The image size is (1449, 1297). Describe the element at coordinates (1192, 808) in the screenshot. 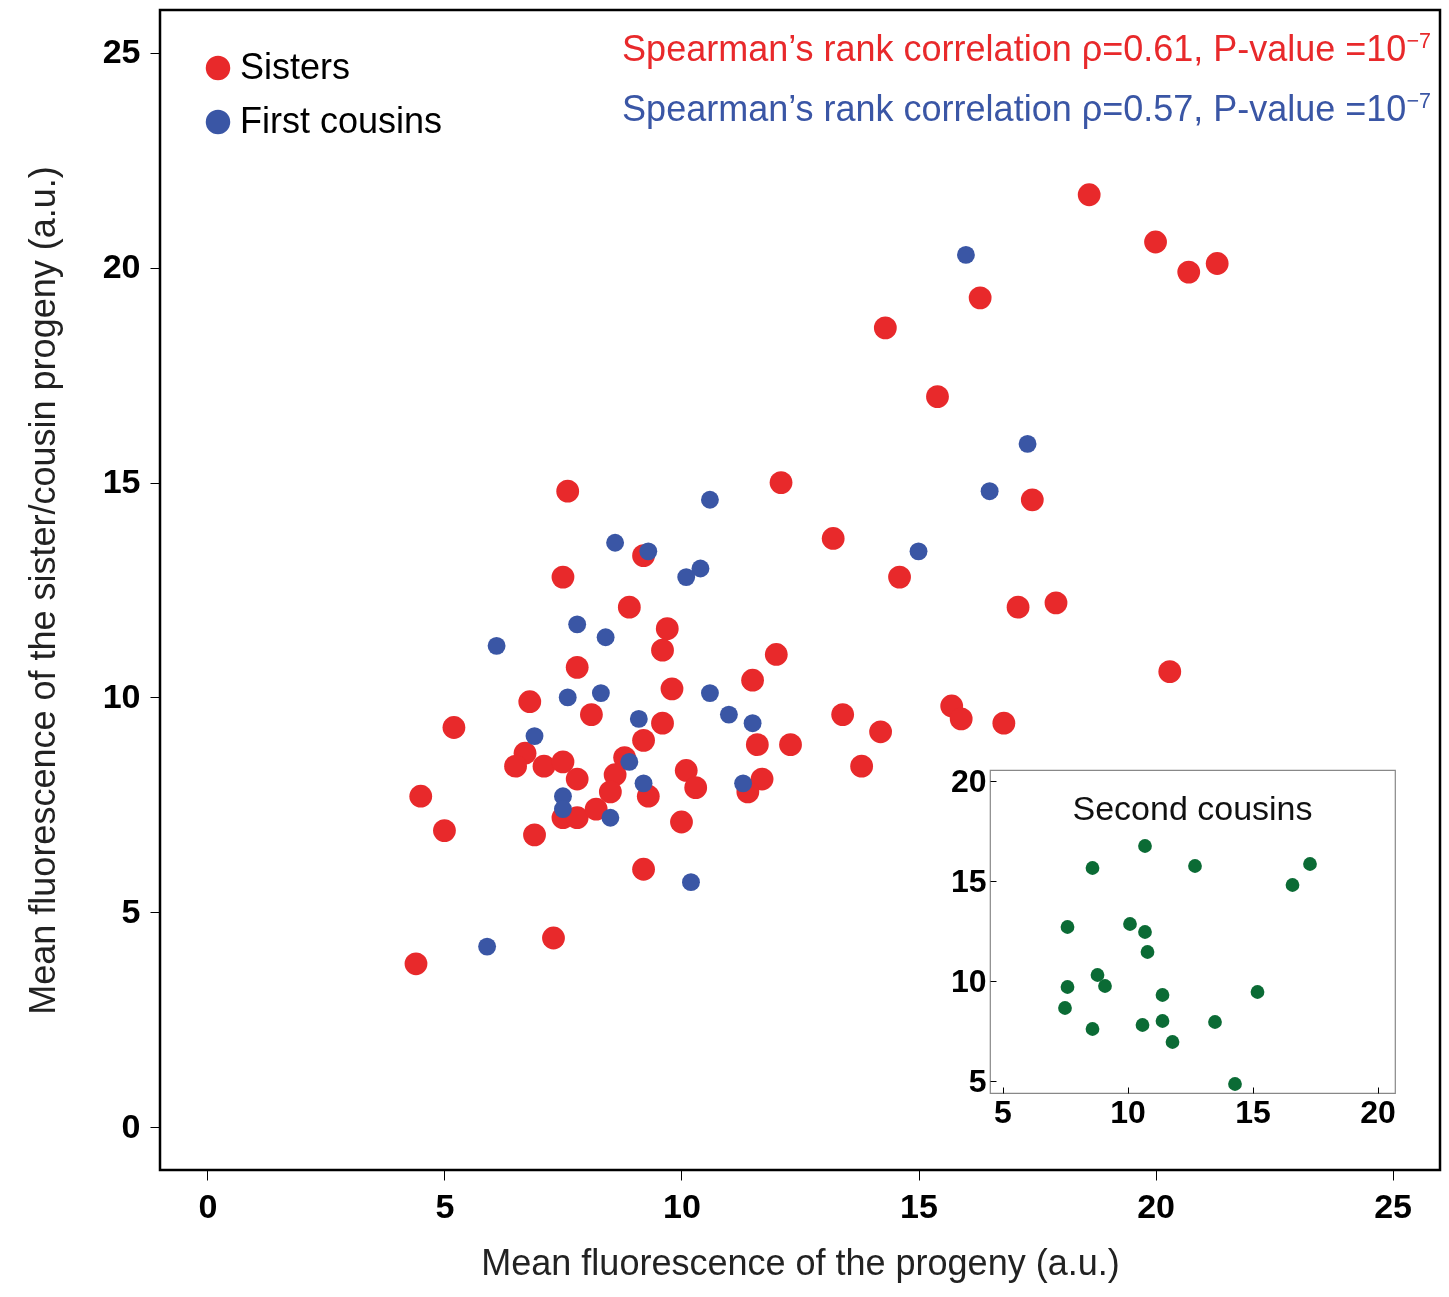

I see `text: Second cousins` at that location.